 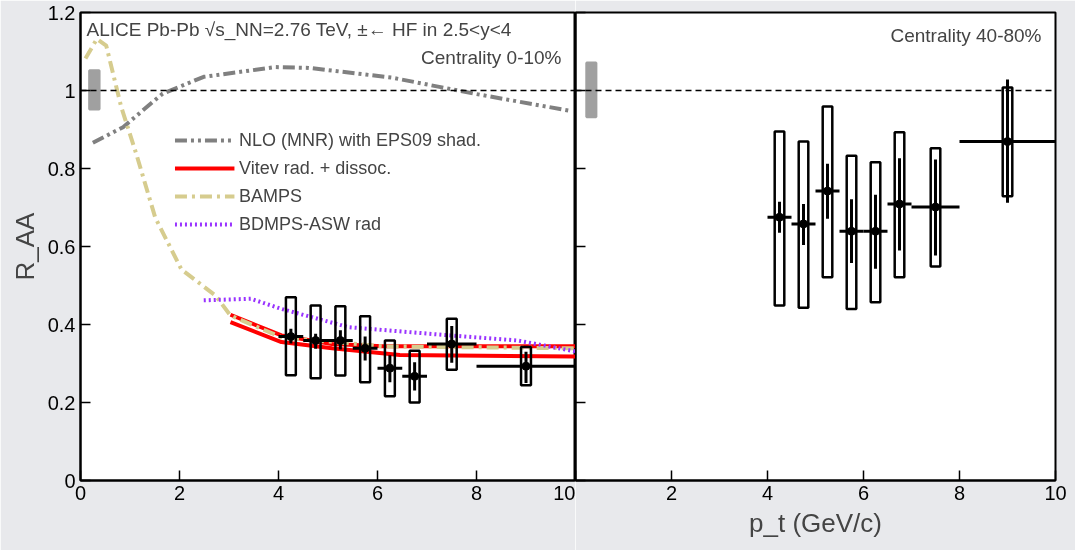 What do you see at coordinates (61, 402) in the screenshot?
I see `y-tick-label: 0.2` at bounding box center [61, 402].